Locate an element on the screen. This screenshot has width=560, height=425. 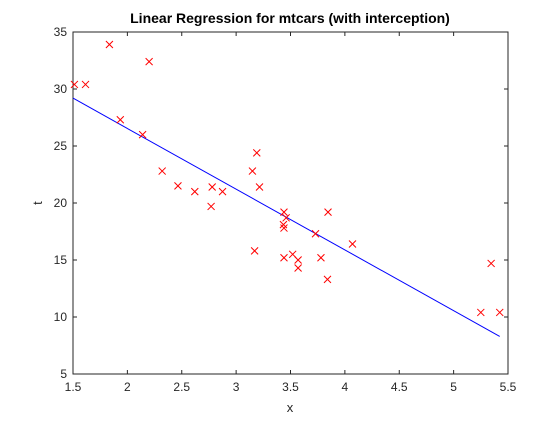
y-tick: 35 is located at coordinates (281, 32).